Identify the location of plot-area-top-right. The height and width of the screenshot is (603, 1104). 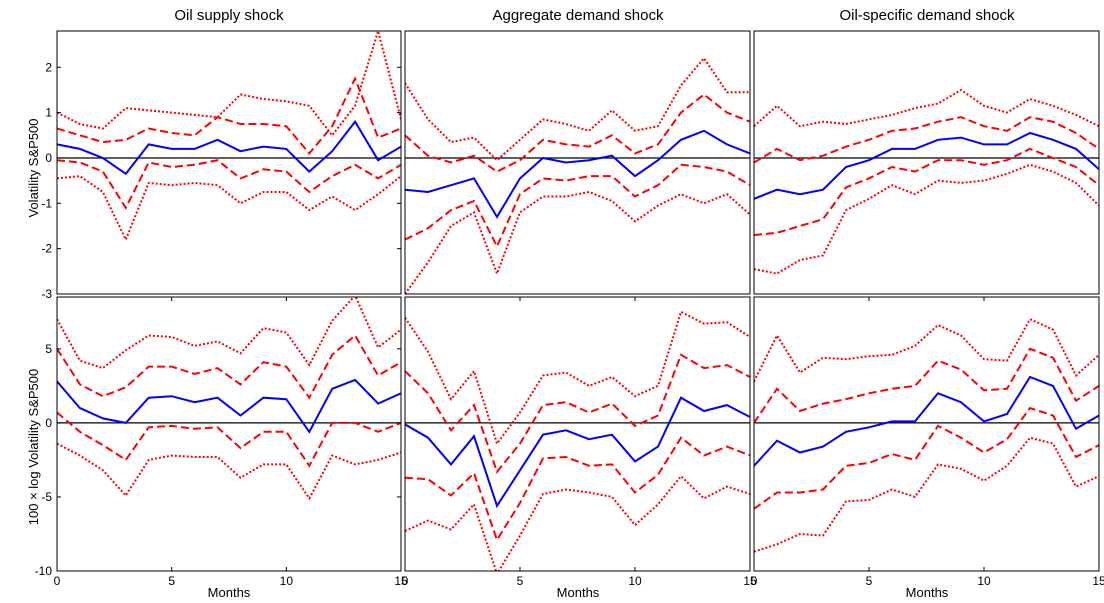
(926, 181).